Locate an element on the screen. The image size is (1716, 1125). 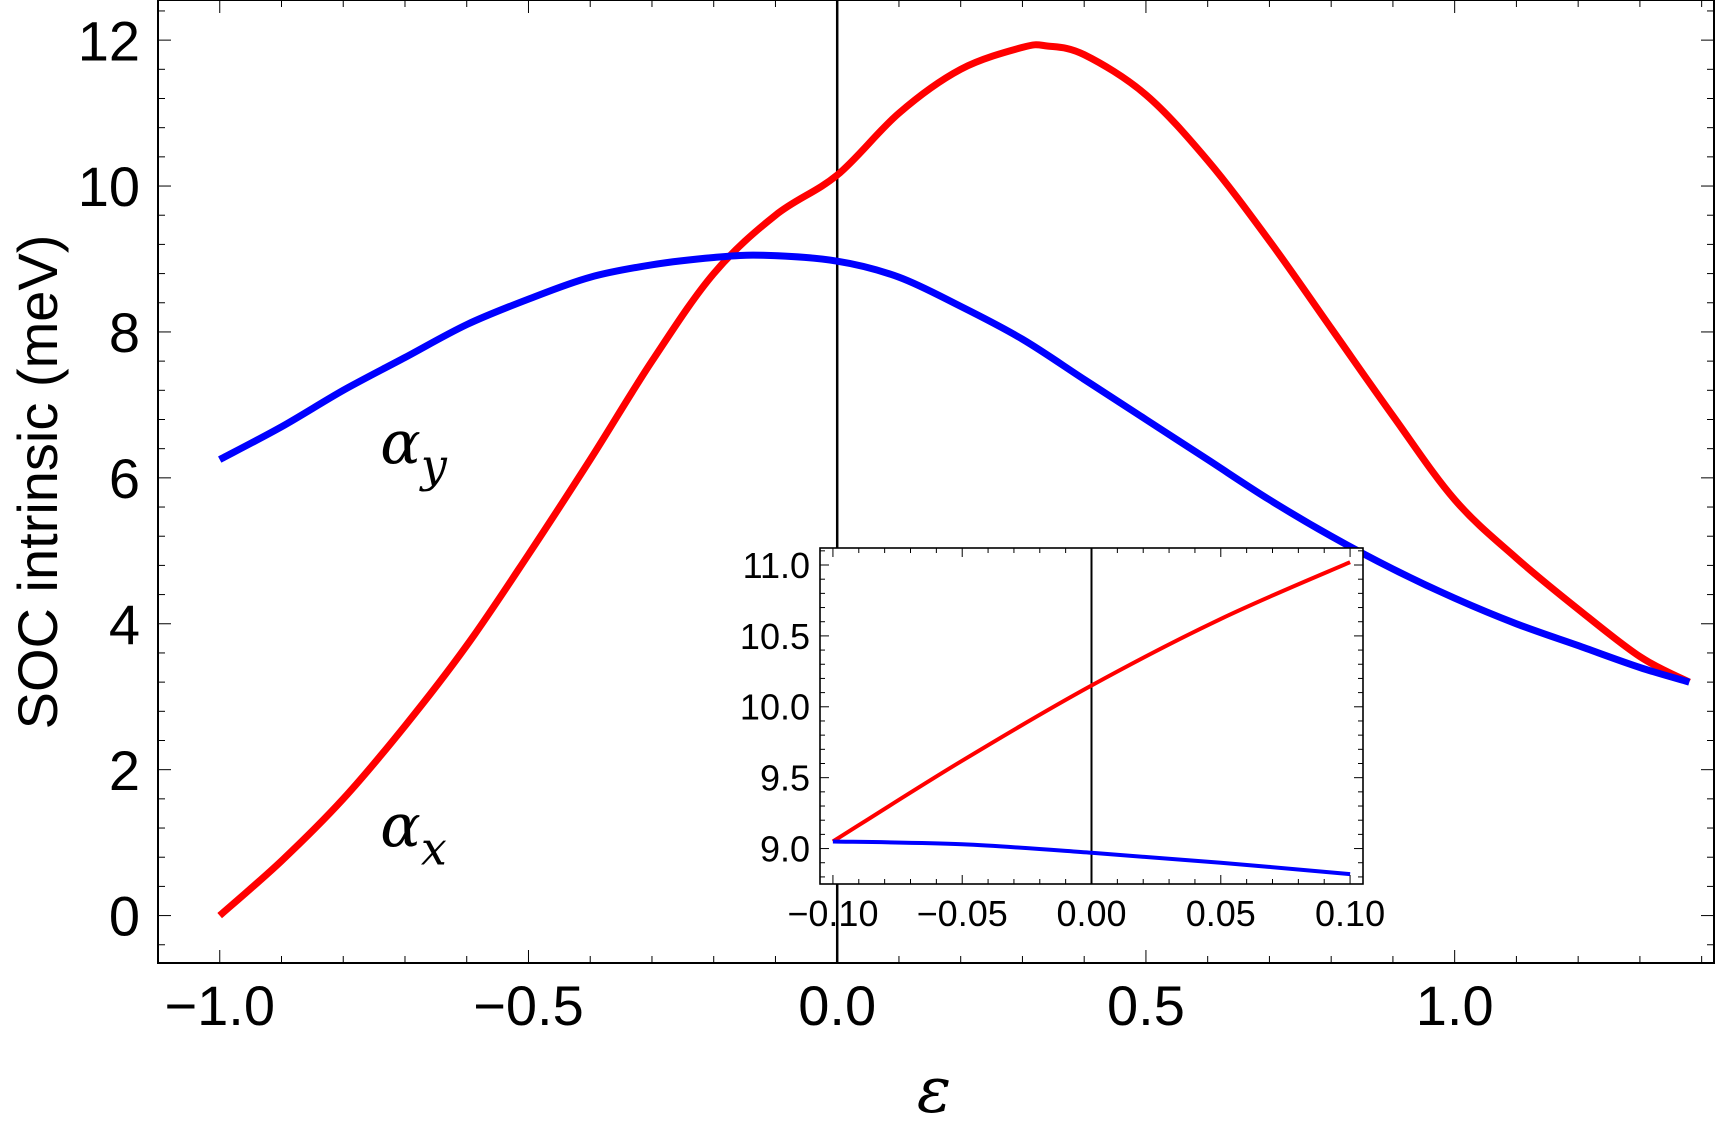
y-tick-label: 10.5 is located at coordinates (775, 636).